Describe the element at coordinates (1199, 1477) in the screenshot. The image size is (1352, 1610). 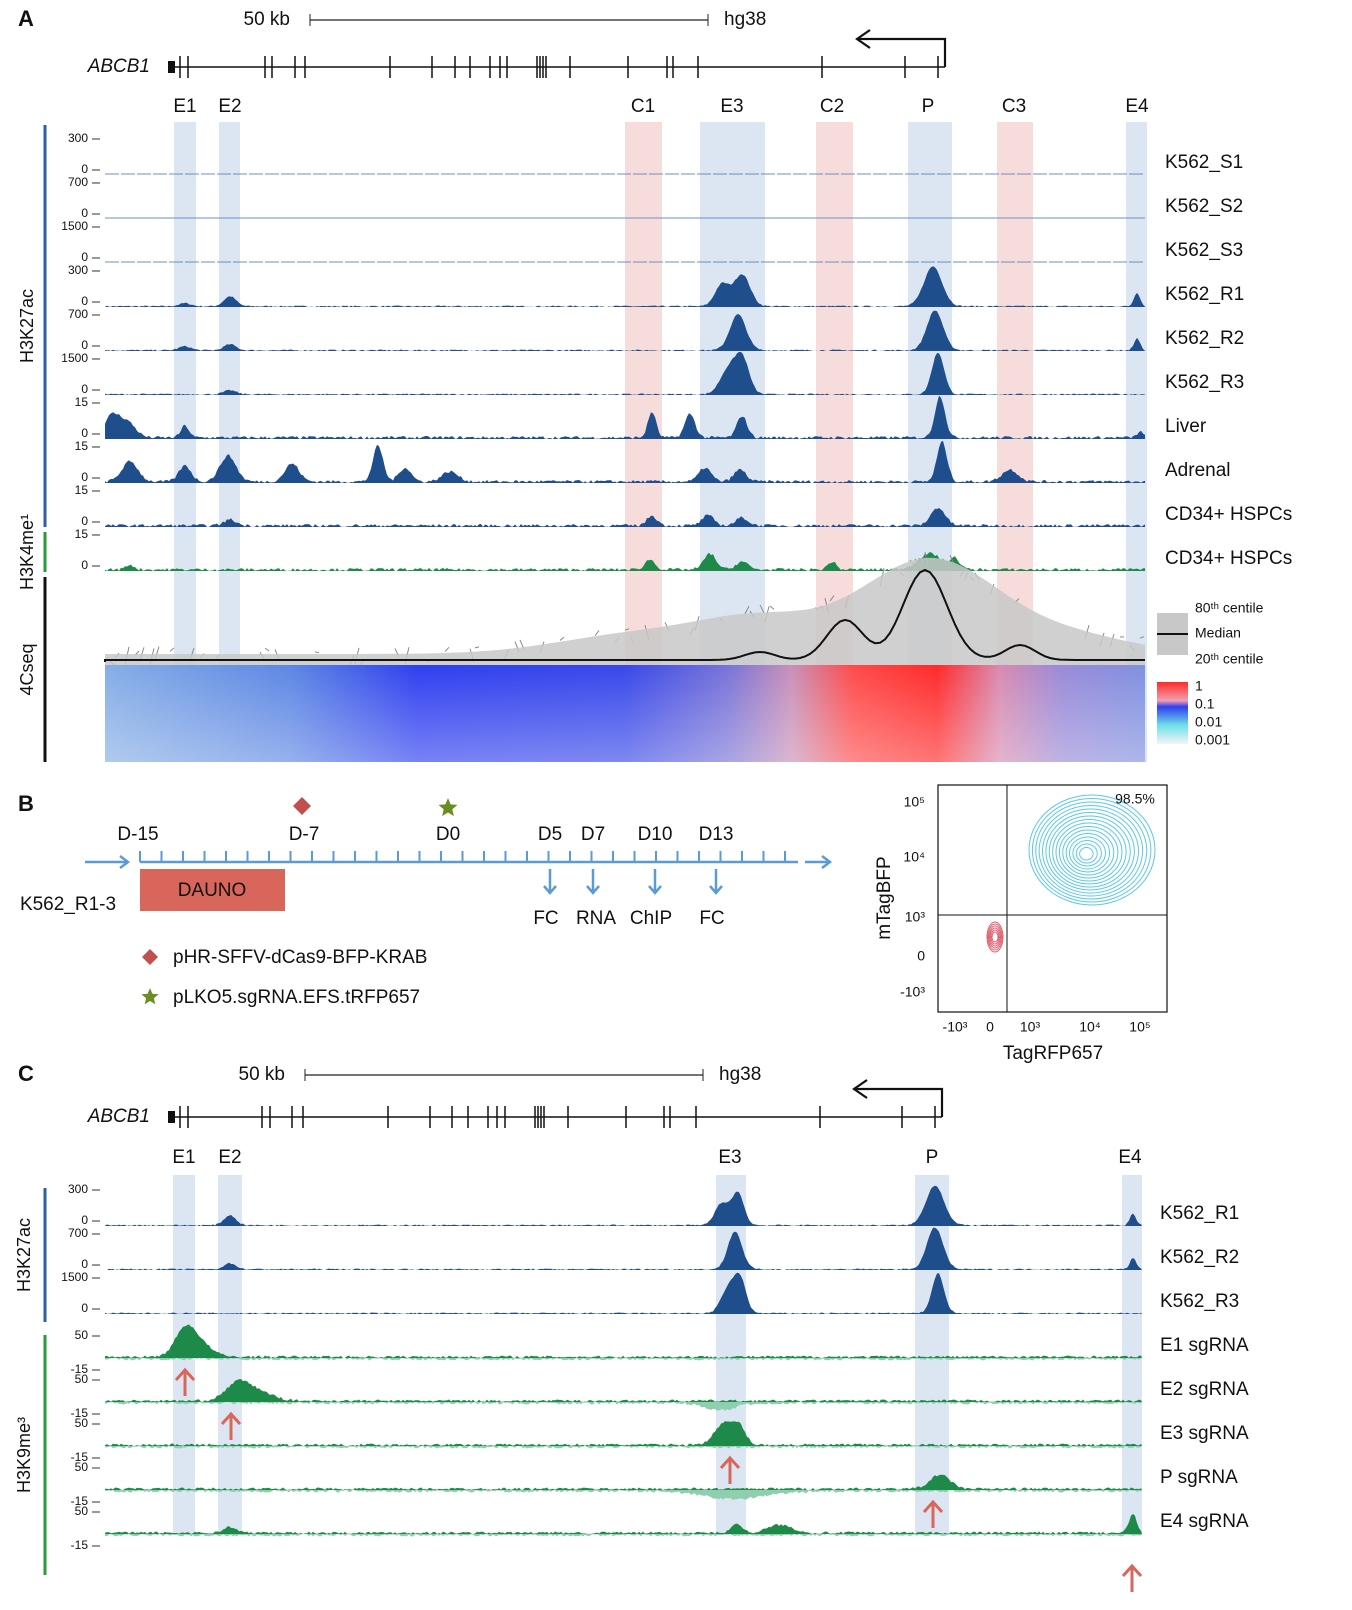
I see `track-name: P sgRNA` at that location.